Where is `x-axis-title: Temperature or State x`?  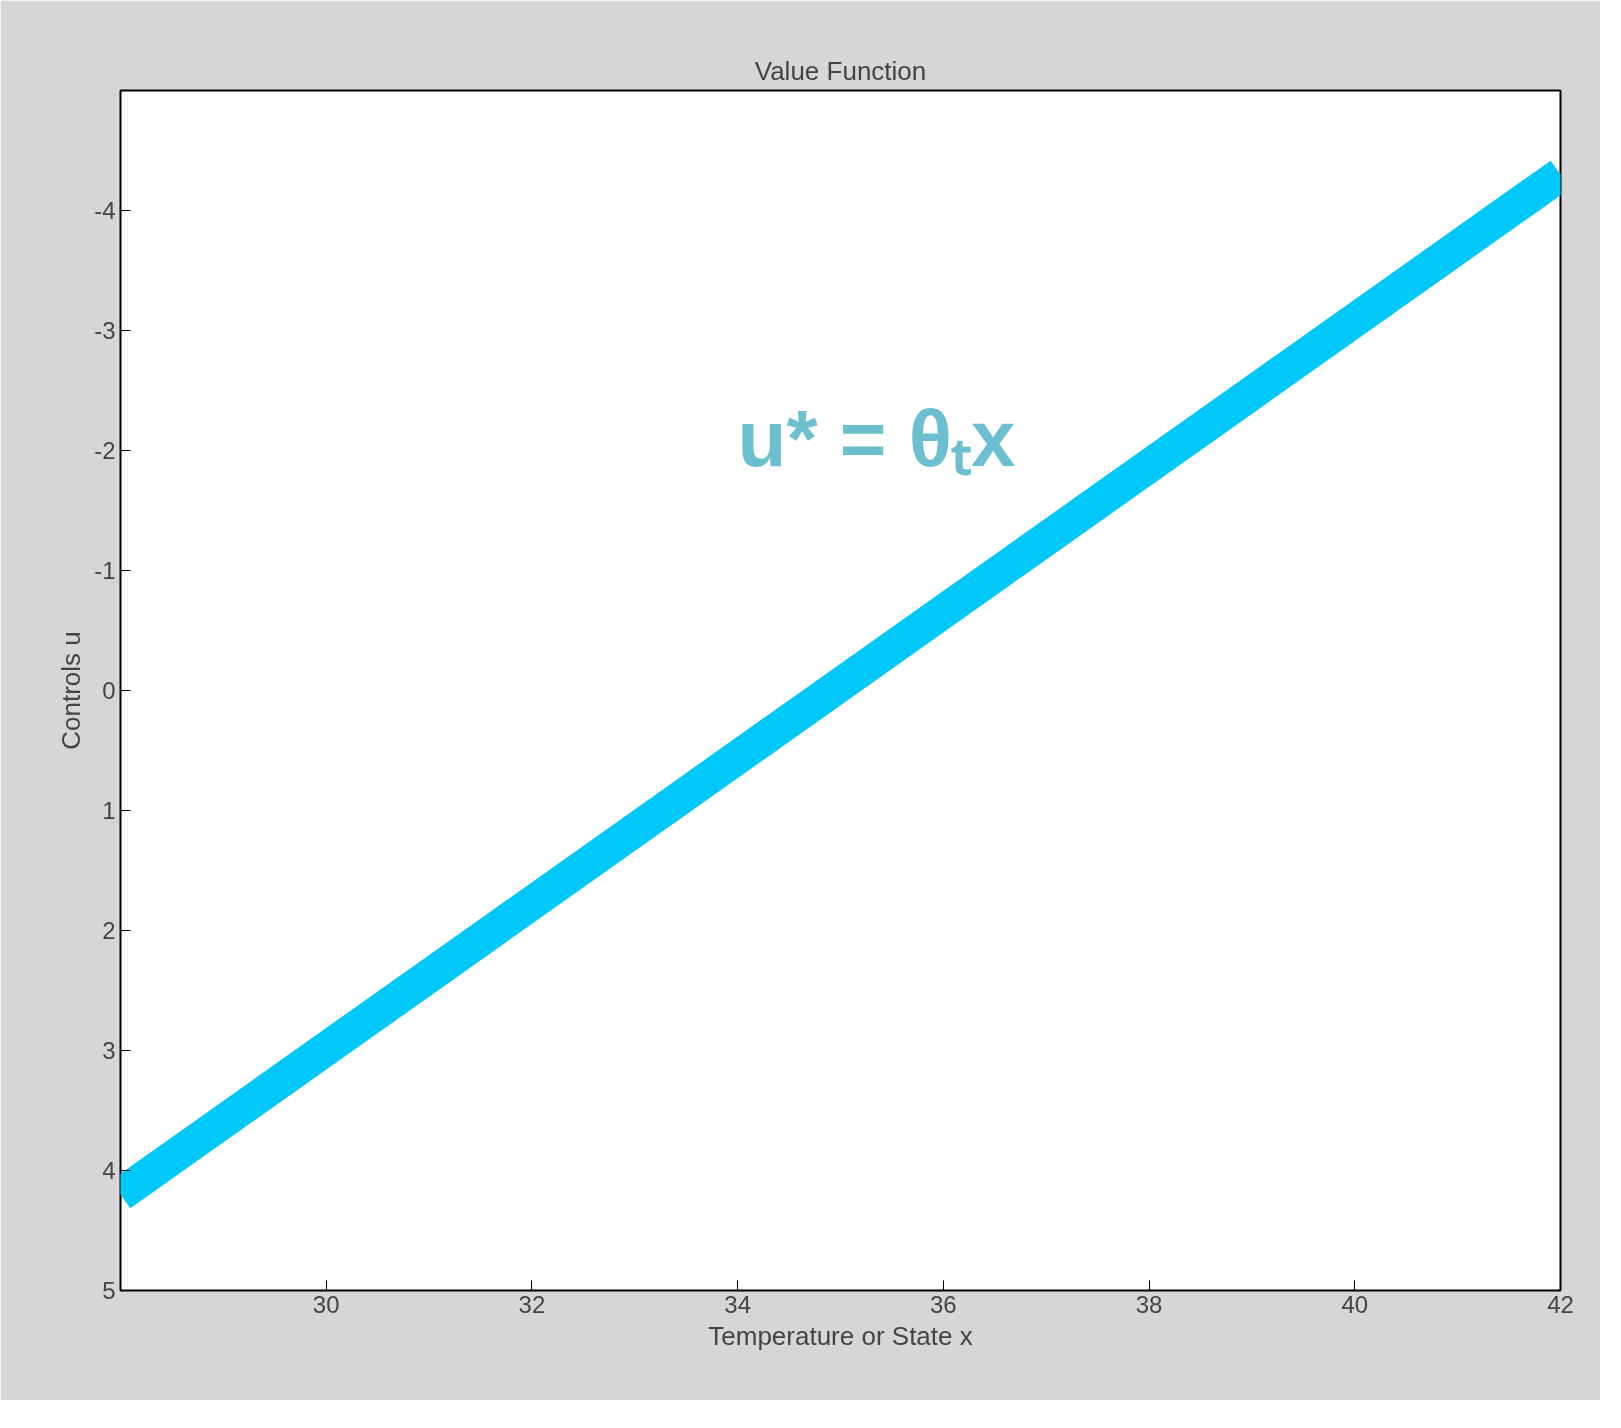 x-axis-title: Temperature or State x is located at coordinates (840, 1335).